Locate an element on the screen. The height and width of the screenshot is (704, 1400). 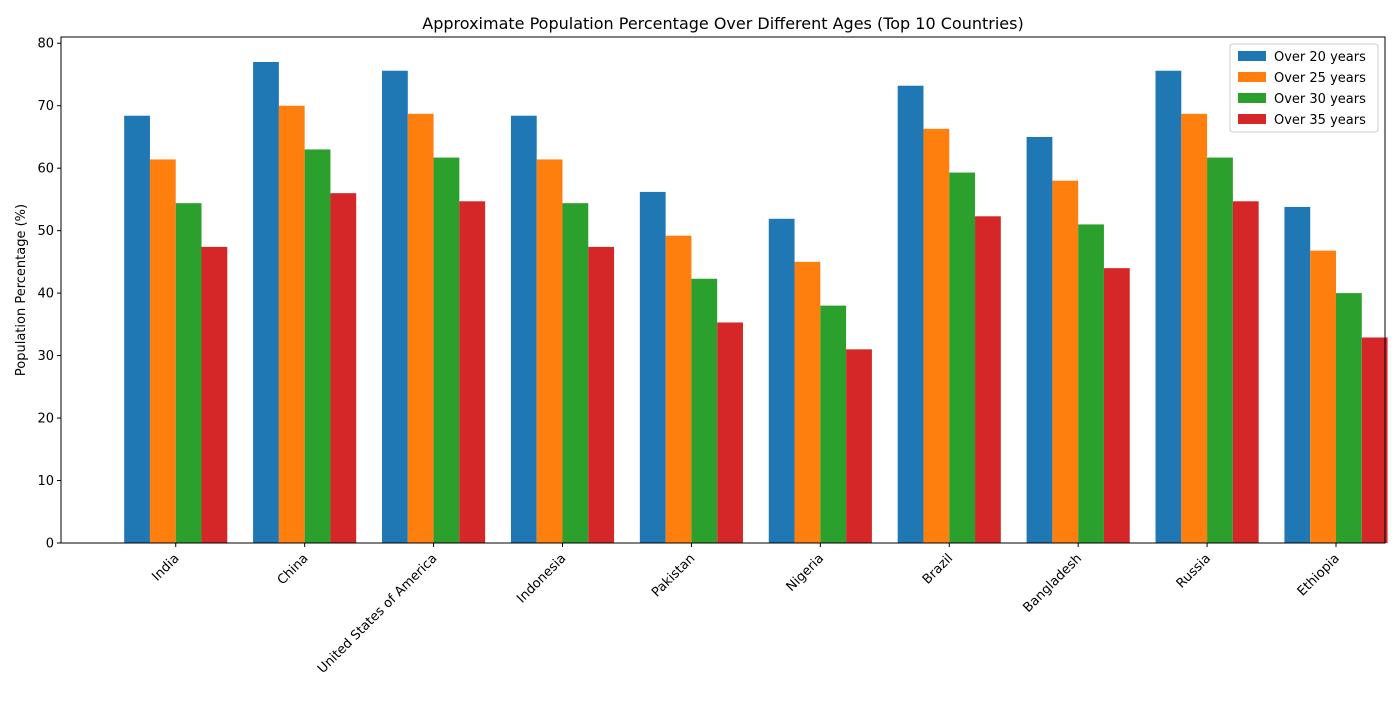
y-tick-label: 10 is located at coordinates (45, 481).